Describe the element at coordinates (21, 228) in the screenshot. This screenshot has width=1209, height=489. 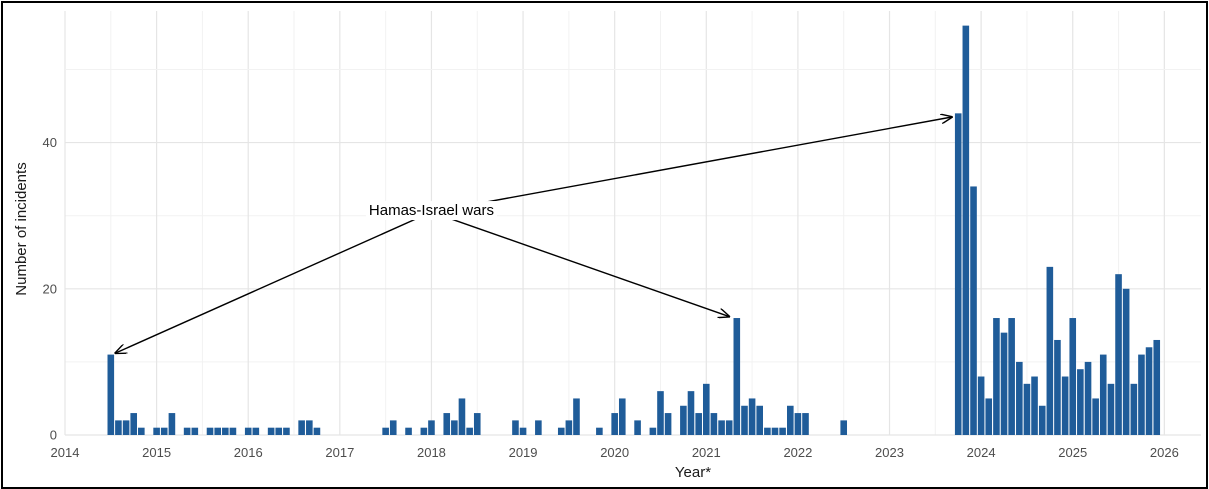
I see `y-axis-title: Number of incidents` at that location.